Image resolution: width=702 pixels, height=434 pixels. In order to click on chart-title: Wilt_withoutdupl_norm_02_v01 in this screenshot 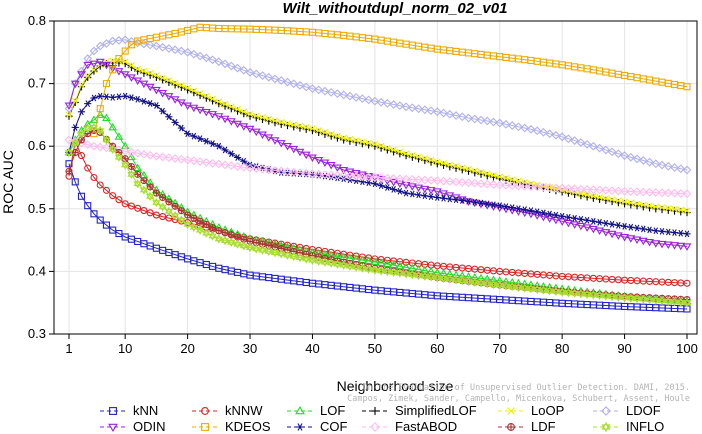, I will do `click(395, 8)`.